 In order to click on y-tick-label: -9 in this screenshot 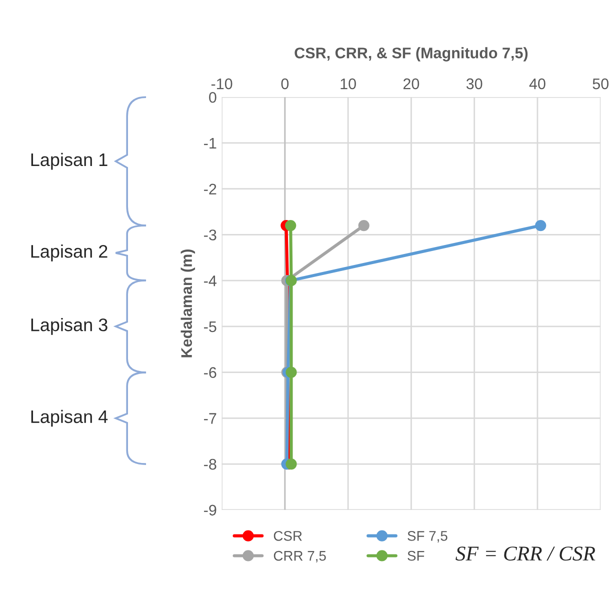, I will do `click(210, 510)`.